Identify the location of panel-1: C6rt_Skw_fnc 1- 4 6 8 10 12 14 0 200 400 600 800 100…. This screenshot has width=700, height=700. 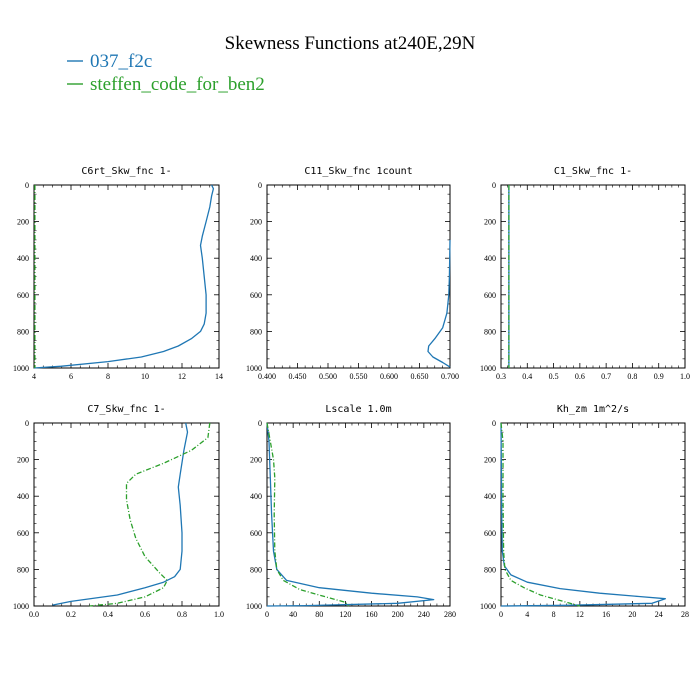
(118, 273).